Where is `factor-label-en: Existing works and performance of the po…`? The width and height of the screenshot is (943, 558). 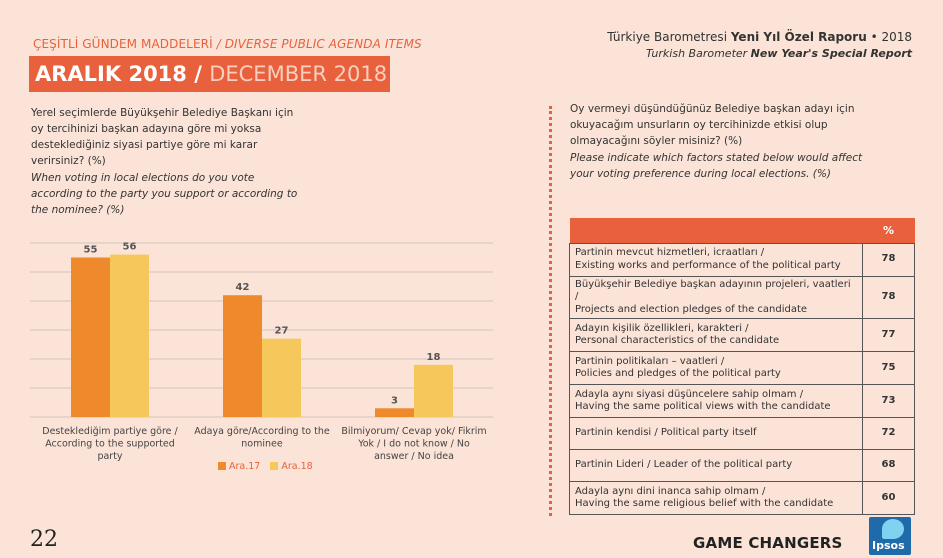 factor-label-en: Existing works and performance of the po… is located at coordinates (708, 265).